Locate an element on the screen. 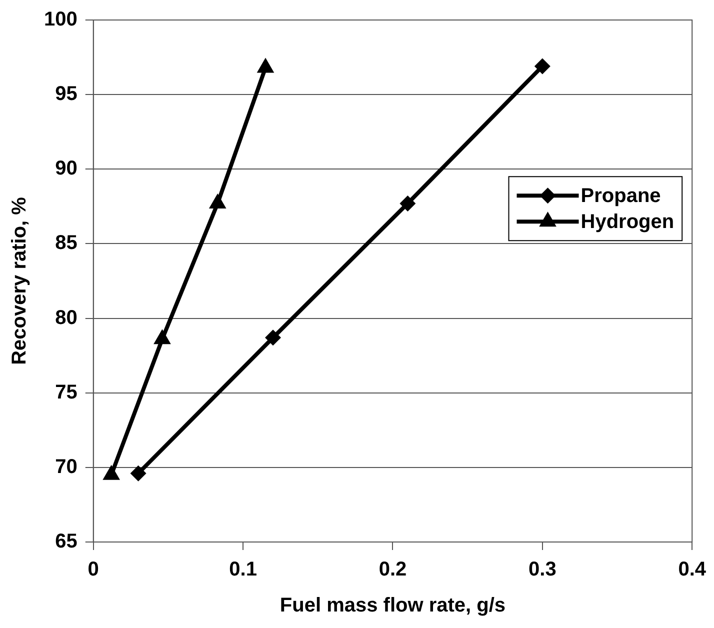 This screenshot has height=628, width=714. y-tick-label: 90 is located at coordinates (66, 169).